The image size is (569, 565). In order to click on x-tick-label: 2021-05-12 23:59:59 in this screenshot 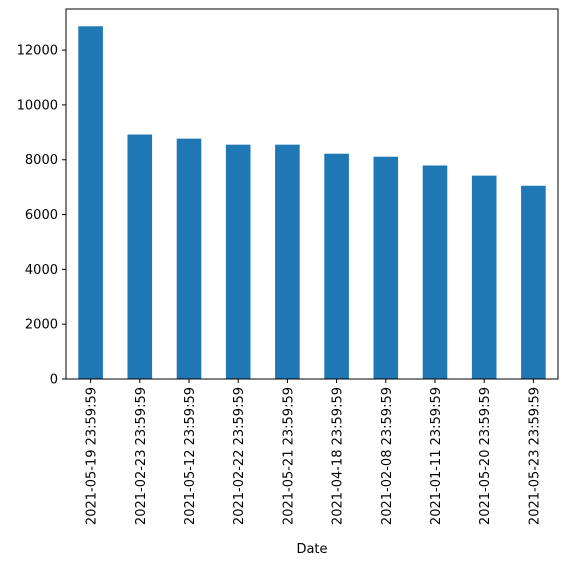, I will do `click(190, 456)`.